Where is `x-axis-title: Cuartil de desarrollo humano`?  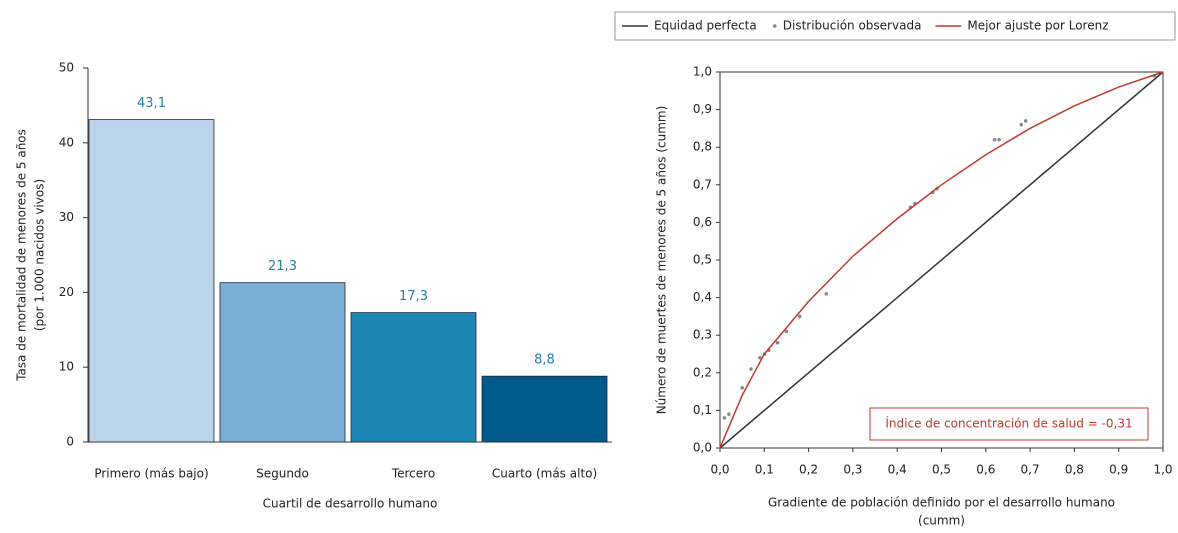 x-axis-title: Cuartil de desarrollo humano is located at coordinates (350, 504).